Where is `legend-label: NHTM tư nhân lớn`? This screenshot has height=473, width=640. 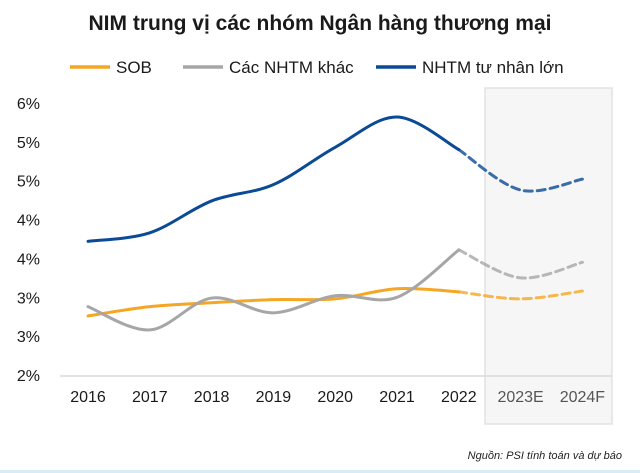
legend-label: NHTM tư nhân lớn is located at coordinates (493, 67).